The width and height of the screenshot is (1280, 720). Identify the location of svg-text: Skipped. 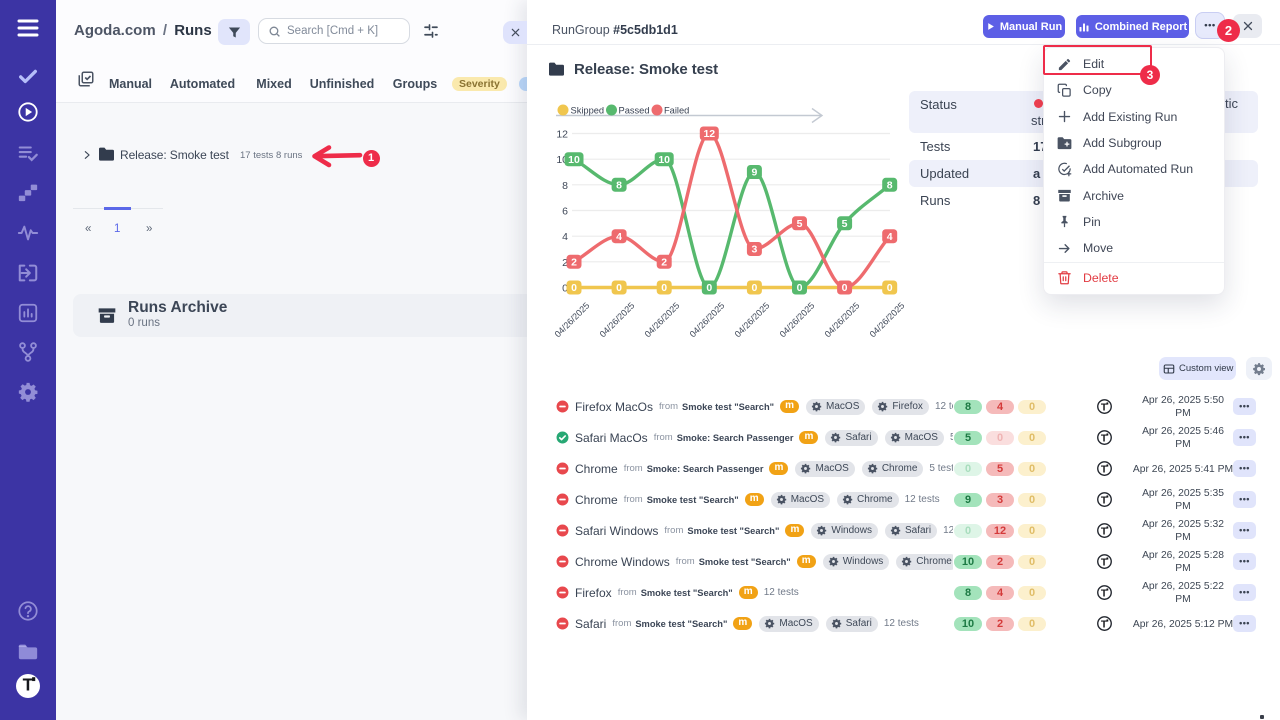
(588, 111).